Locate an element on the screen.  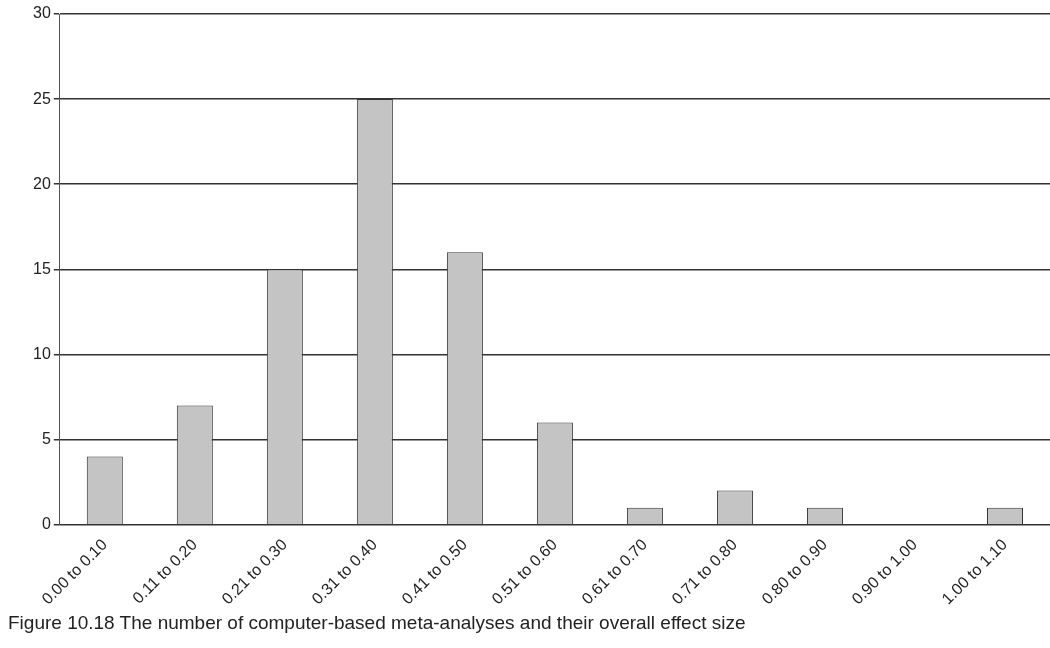
x-tick-label: 0.00 to 0.10 is located at coordinates (74, 571).